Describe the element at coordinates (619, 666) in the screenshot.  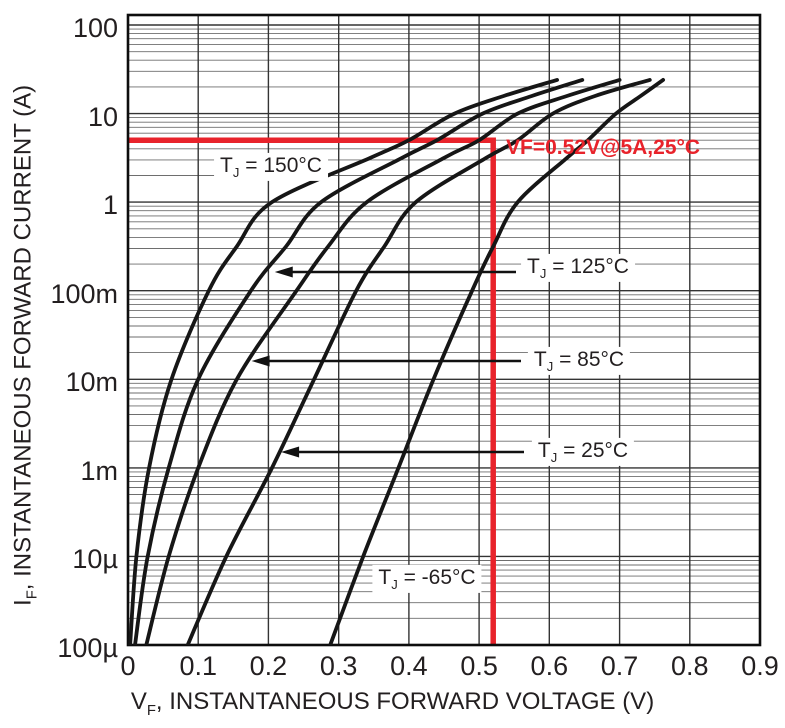
I see `x-tick-label: 0.7` at that location.